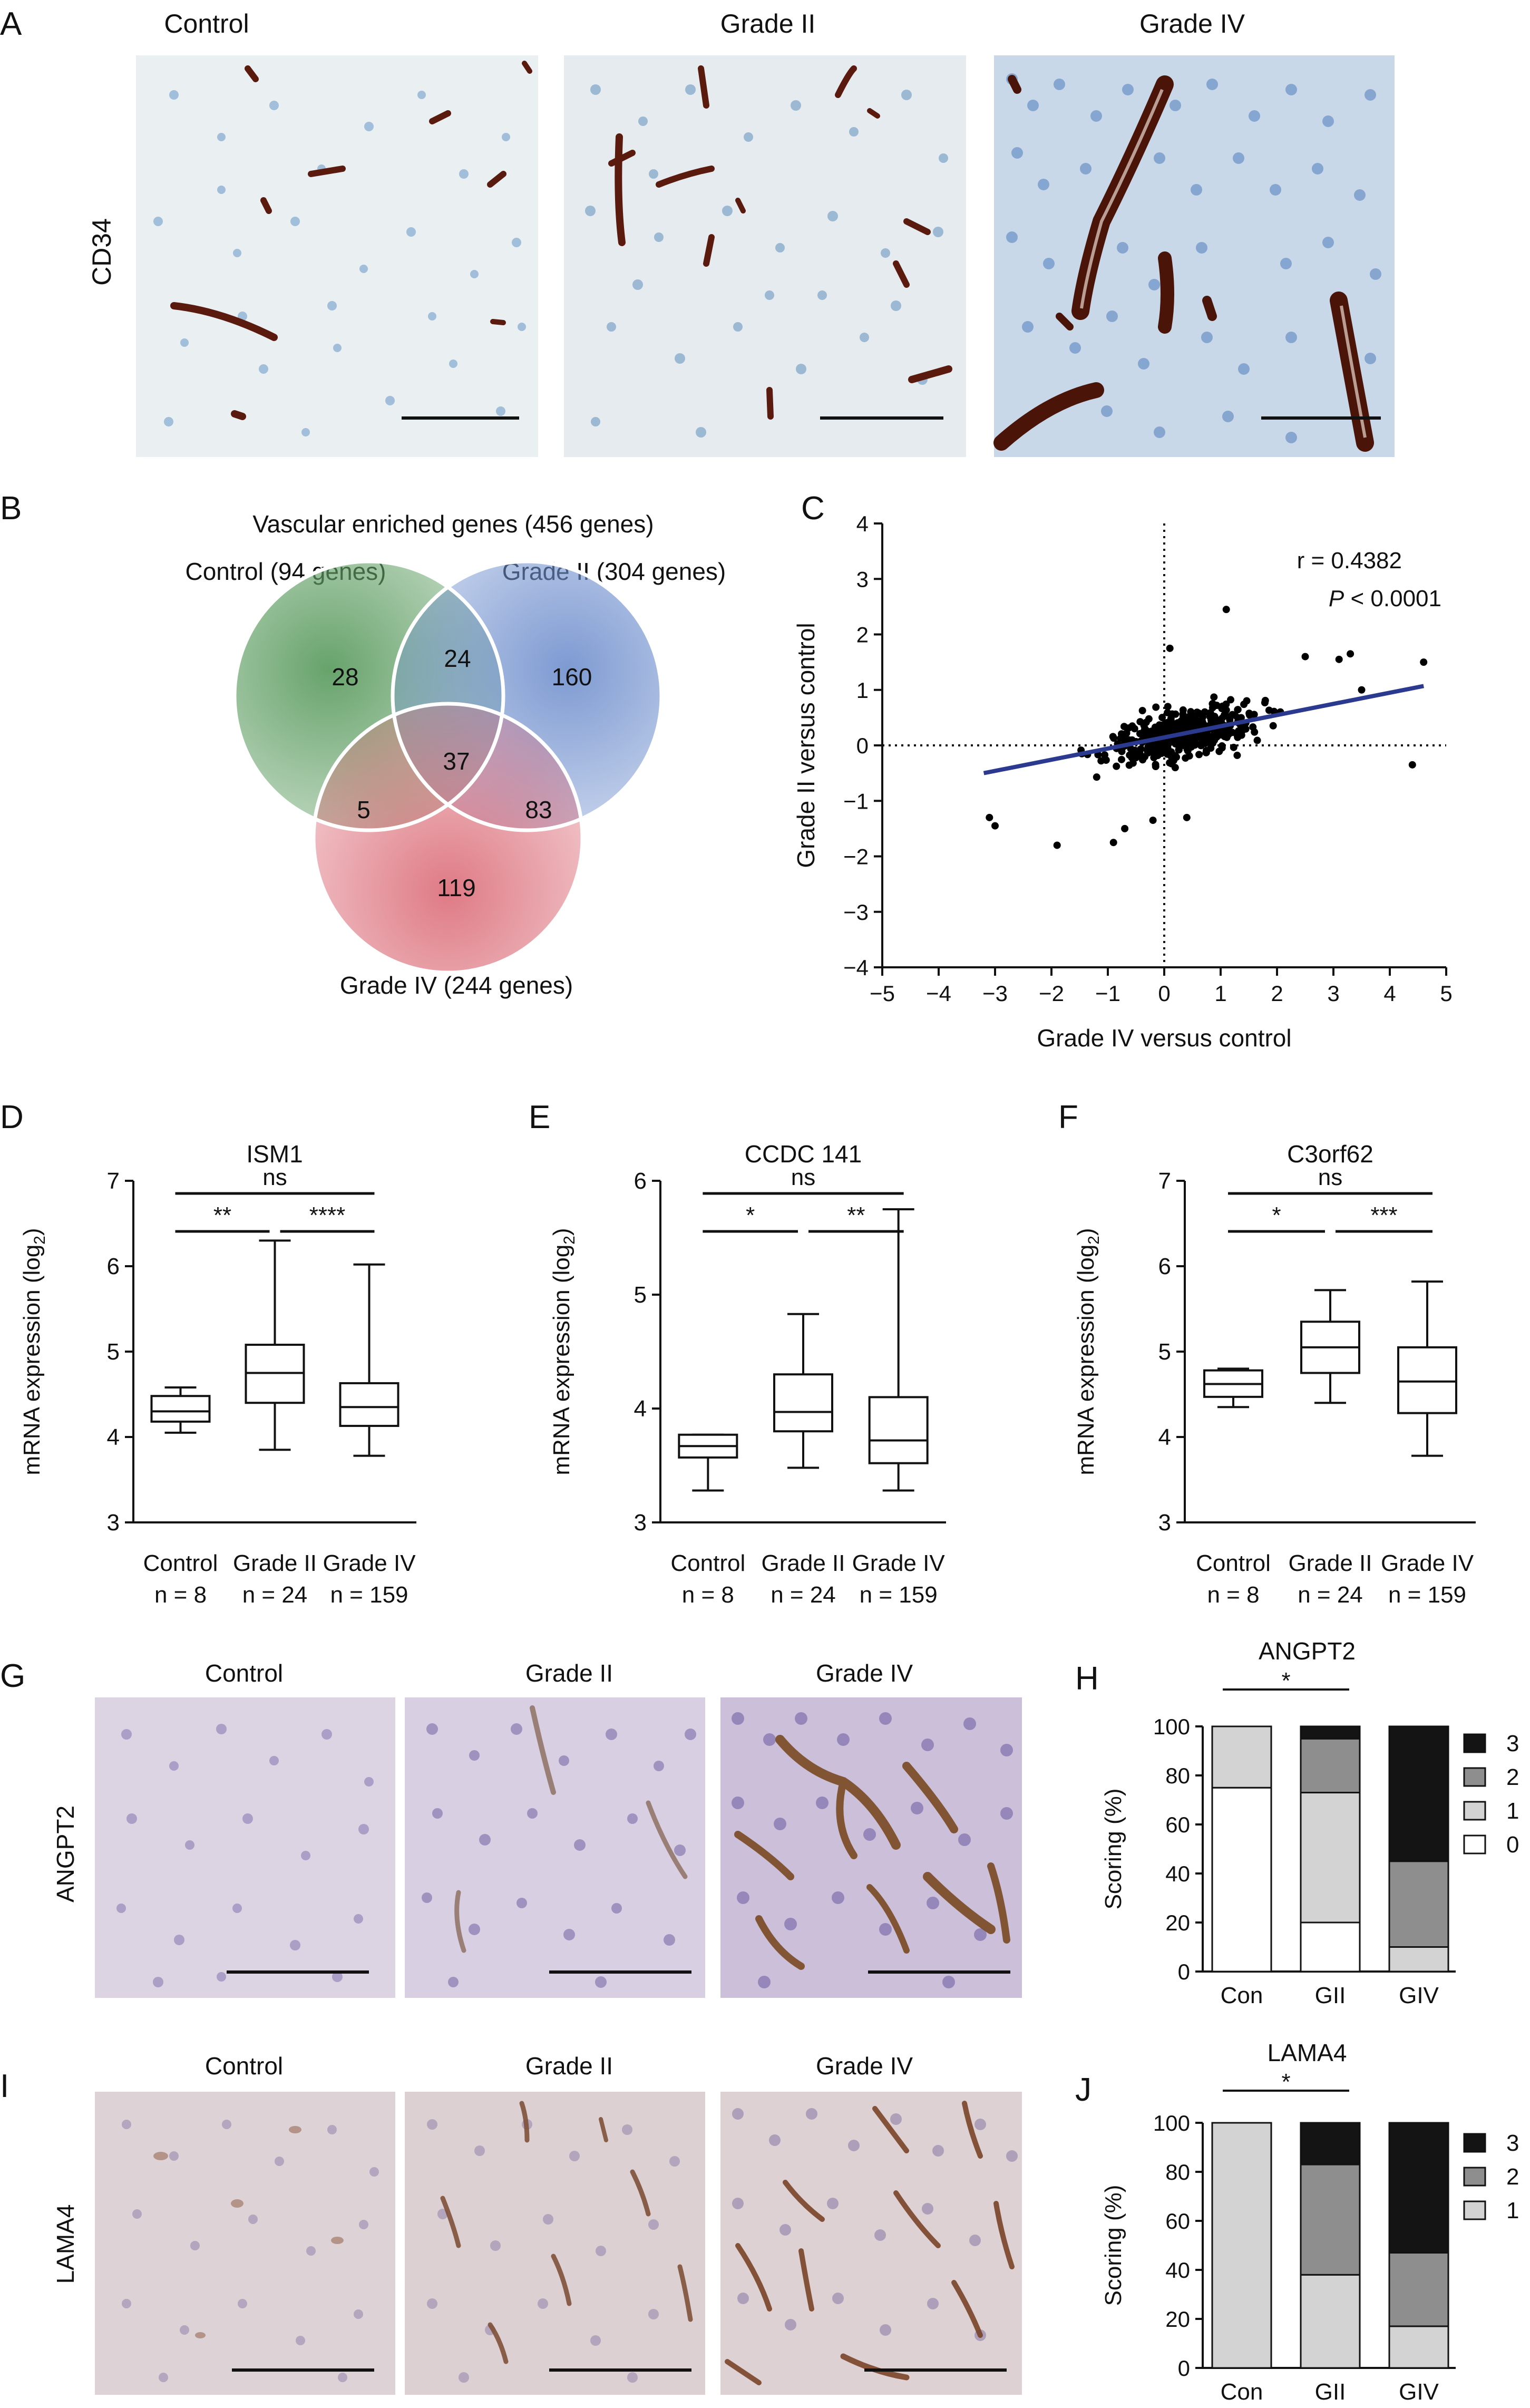 The height and width of the screenshot is (2408, 1530). What do you see at coordinates (244, 2066) in the screenshot?
I see `panel-i-col-control: Control` at bounding box center [244, 2066].